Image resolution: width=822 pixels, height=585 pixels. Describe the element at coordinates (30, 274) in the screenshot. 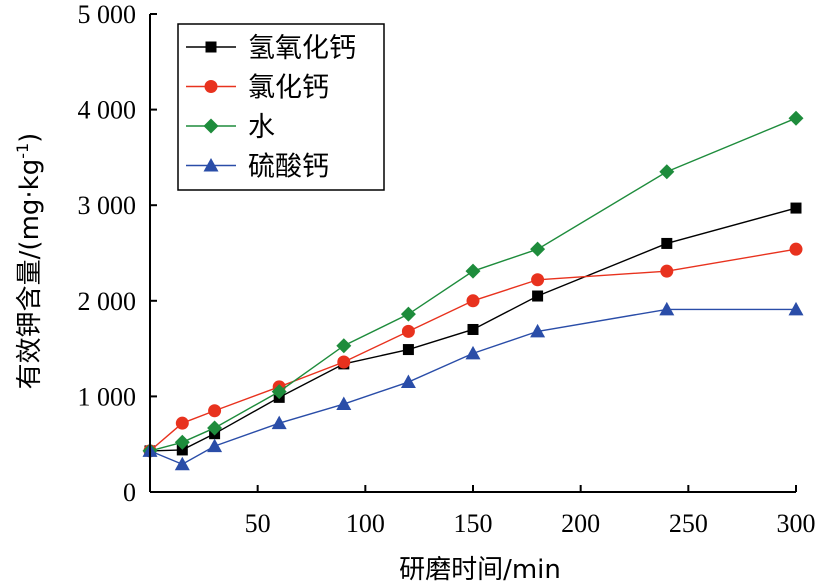

I see `y-axis-title-main: 有效钾含量/(mg·kg` at that location.